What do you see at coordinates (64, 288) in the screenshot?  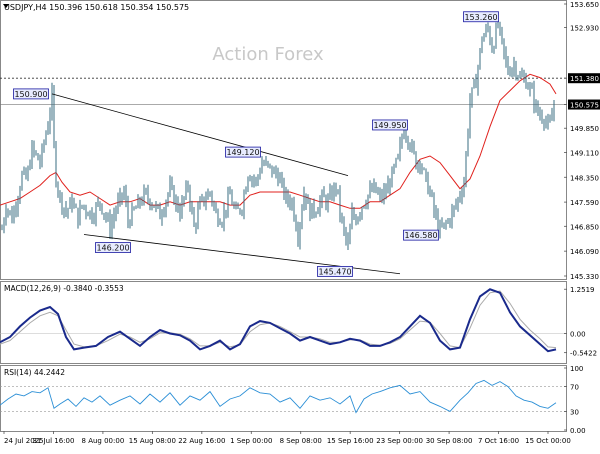 I see `macd-title: MACD(12,26,9) -0.3840 -0.3553` at bounding box center [64, 288].